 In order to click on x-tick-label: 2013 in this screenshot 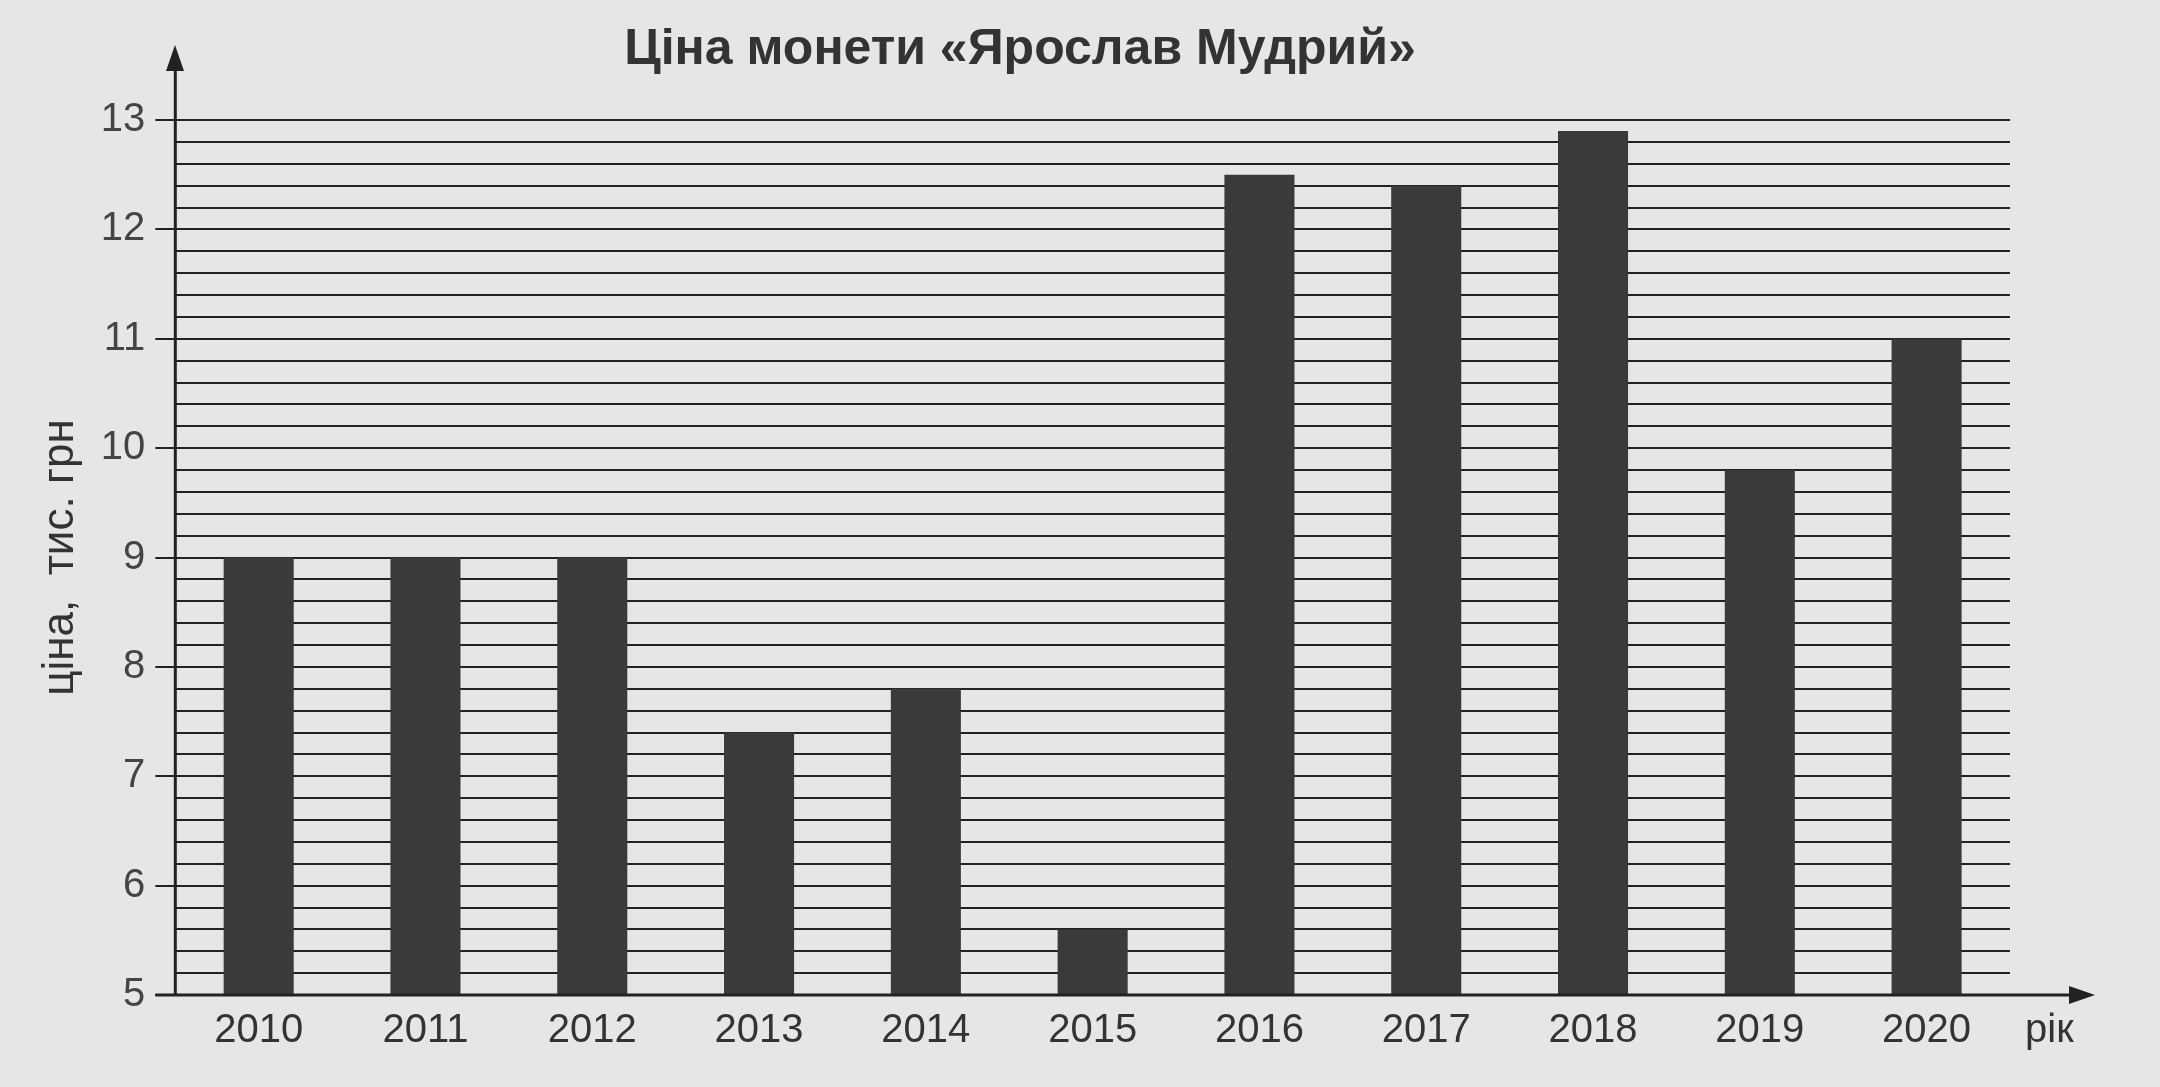, I will do `click(759, 1028)`.